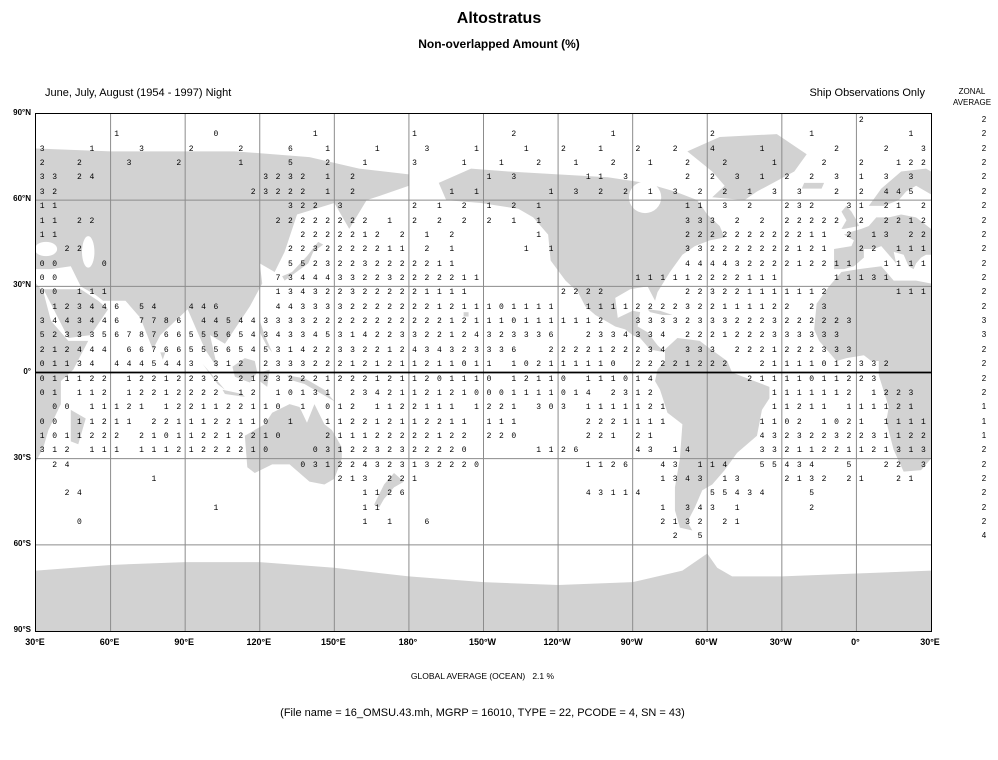 This screenshot has height=760, width=998. I want to click on landmass-new-zealand, so click(389, 490).